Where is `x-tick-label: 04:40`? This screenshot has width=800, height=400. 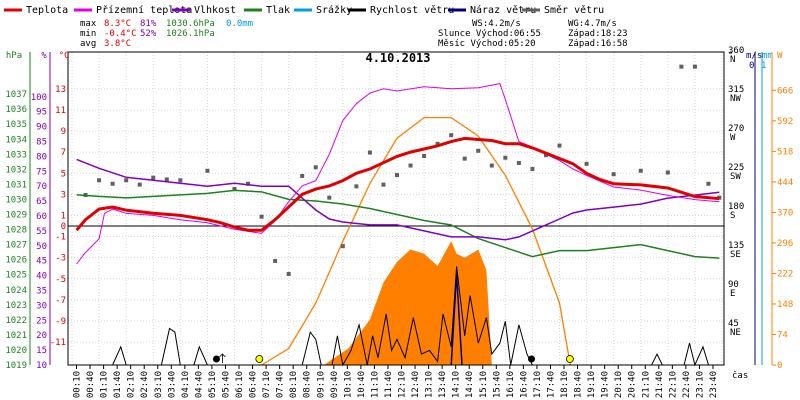
x-tick-label: 04:40 is located at coordinates (199, 384).